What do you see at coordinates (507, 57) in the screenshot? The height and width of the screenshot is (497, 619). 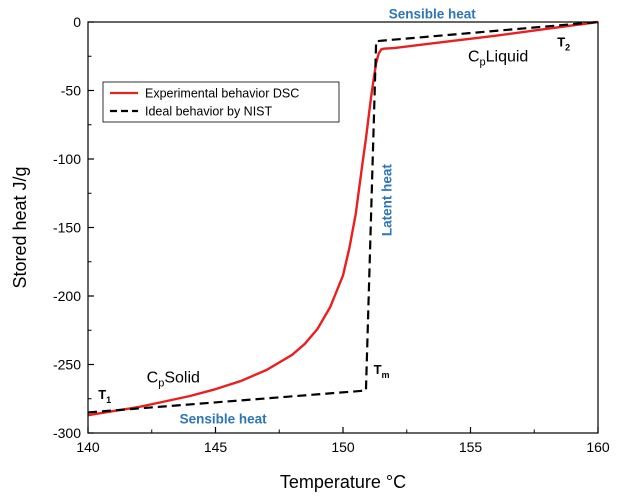 I see `annotation-rest: Liquid` at bounding box center [507, 57].